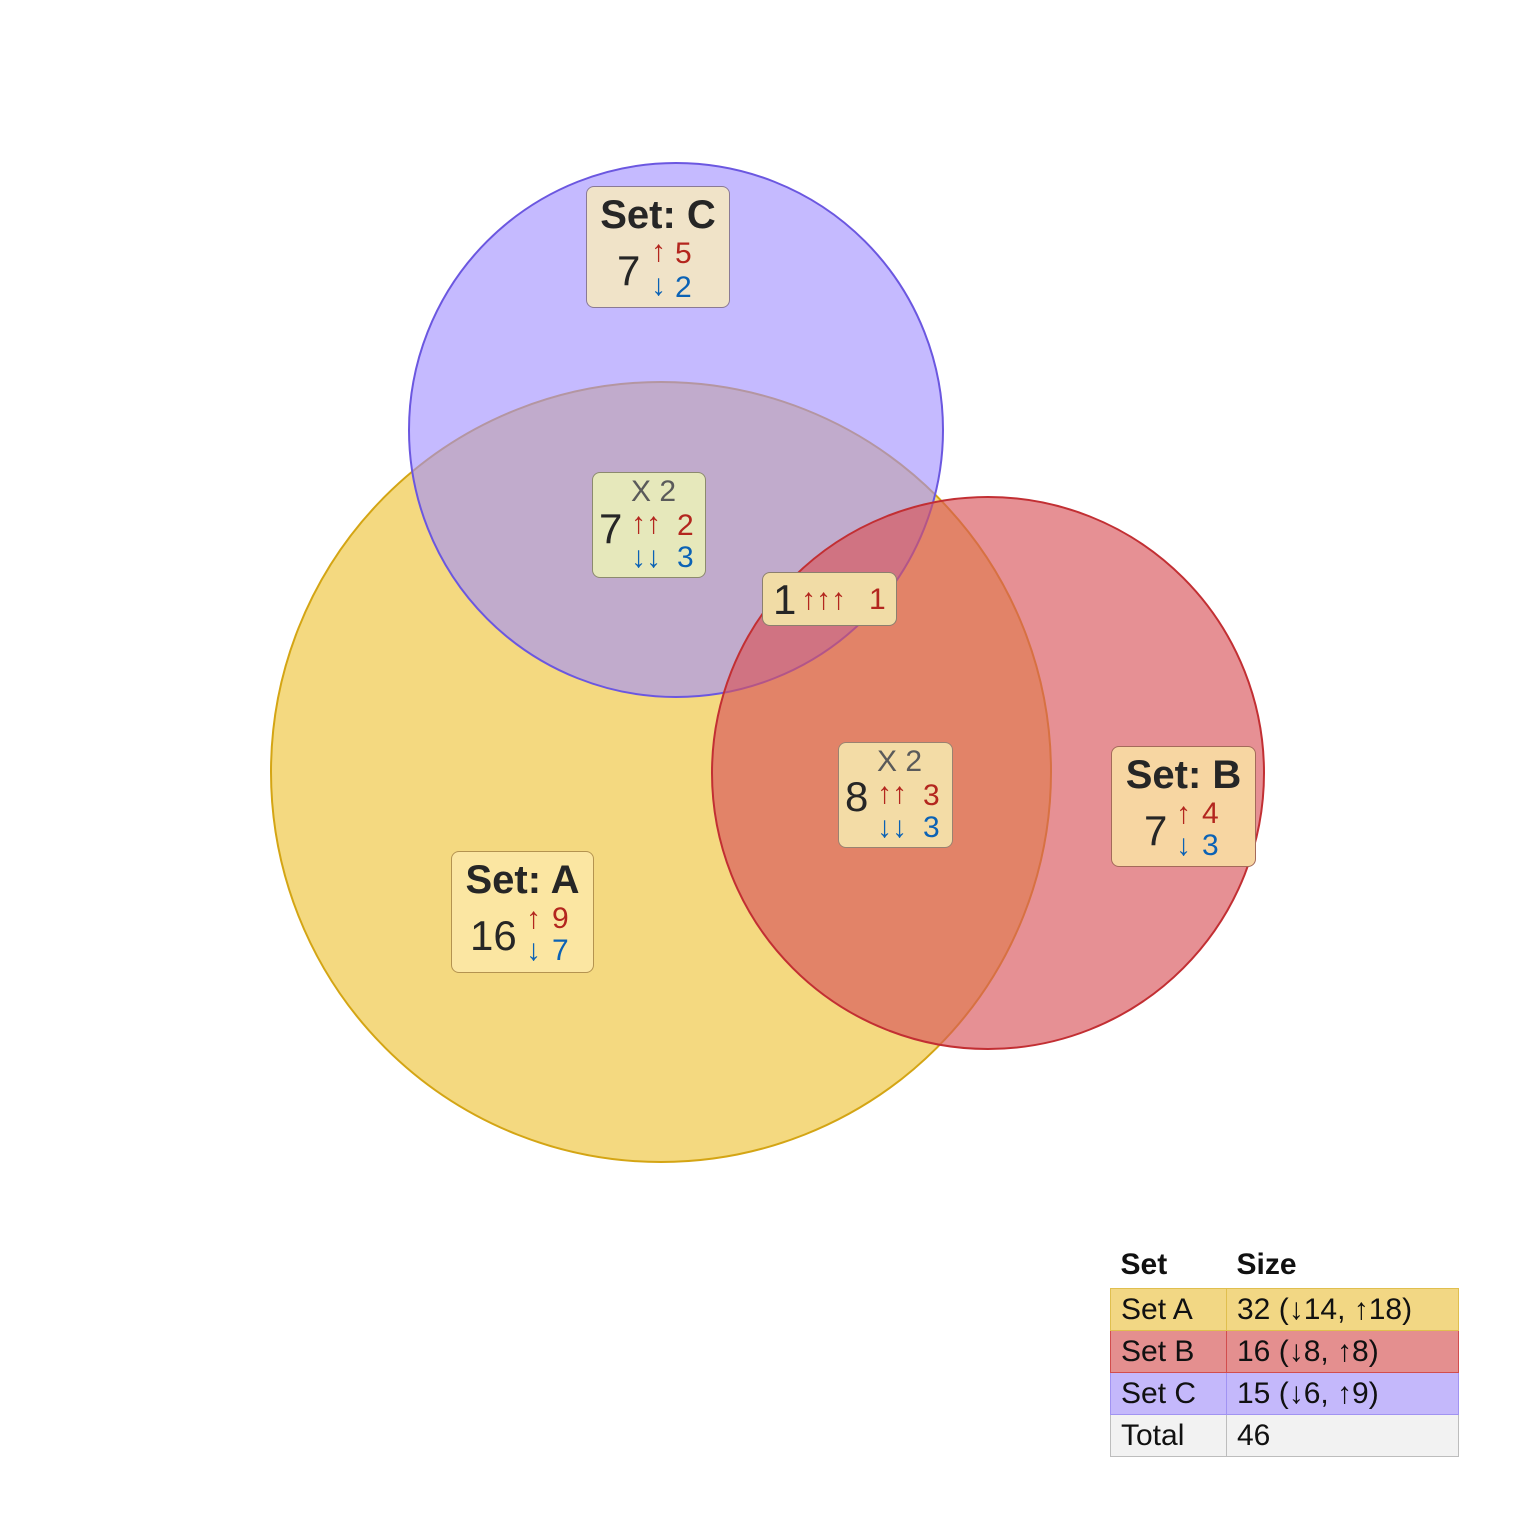 Image resolution: width=1536 pixels, height=1536 pixels. I want to click on set-b-up-count: 4, so click(1210, 813).